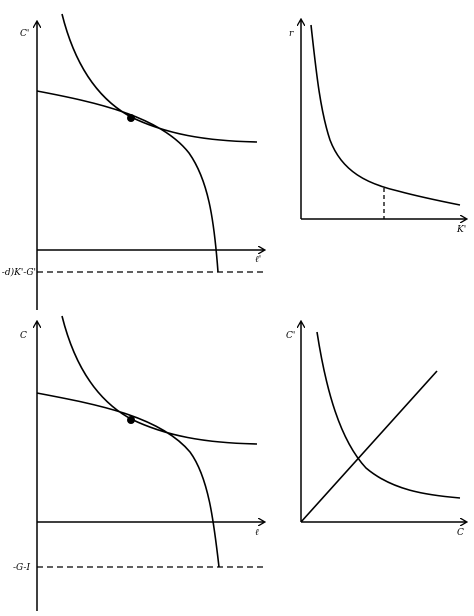 This screenshot has width=474, height=616. I want to click on bl-y-axis-label: C, so click(23, 336).